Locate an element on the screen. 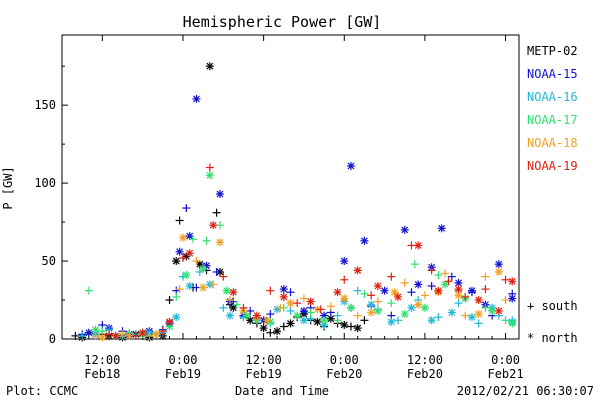 Image resolution: width=600 pixels, height=400 pixels. legend-entry: NOAA-19 is located at coordinates (552, 166).